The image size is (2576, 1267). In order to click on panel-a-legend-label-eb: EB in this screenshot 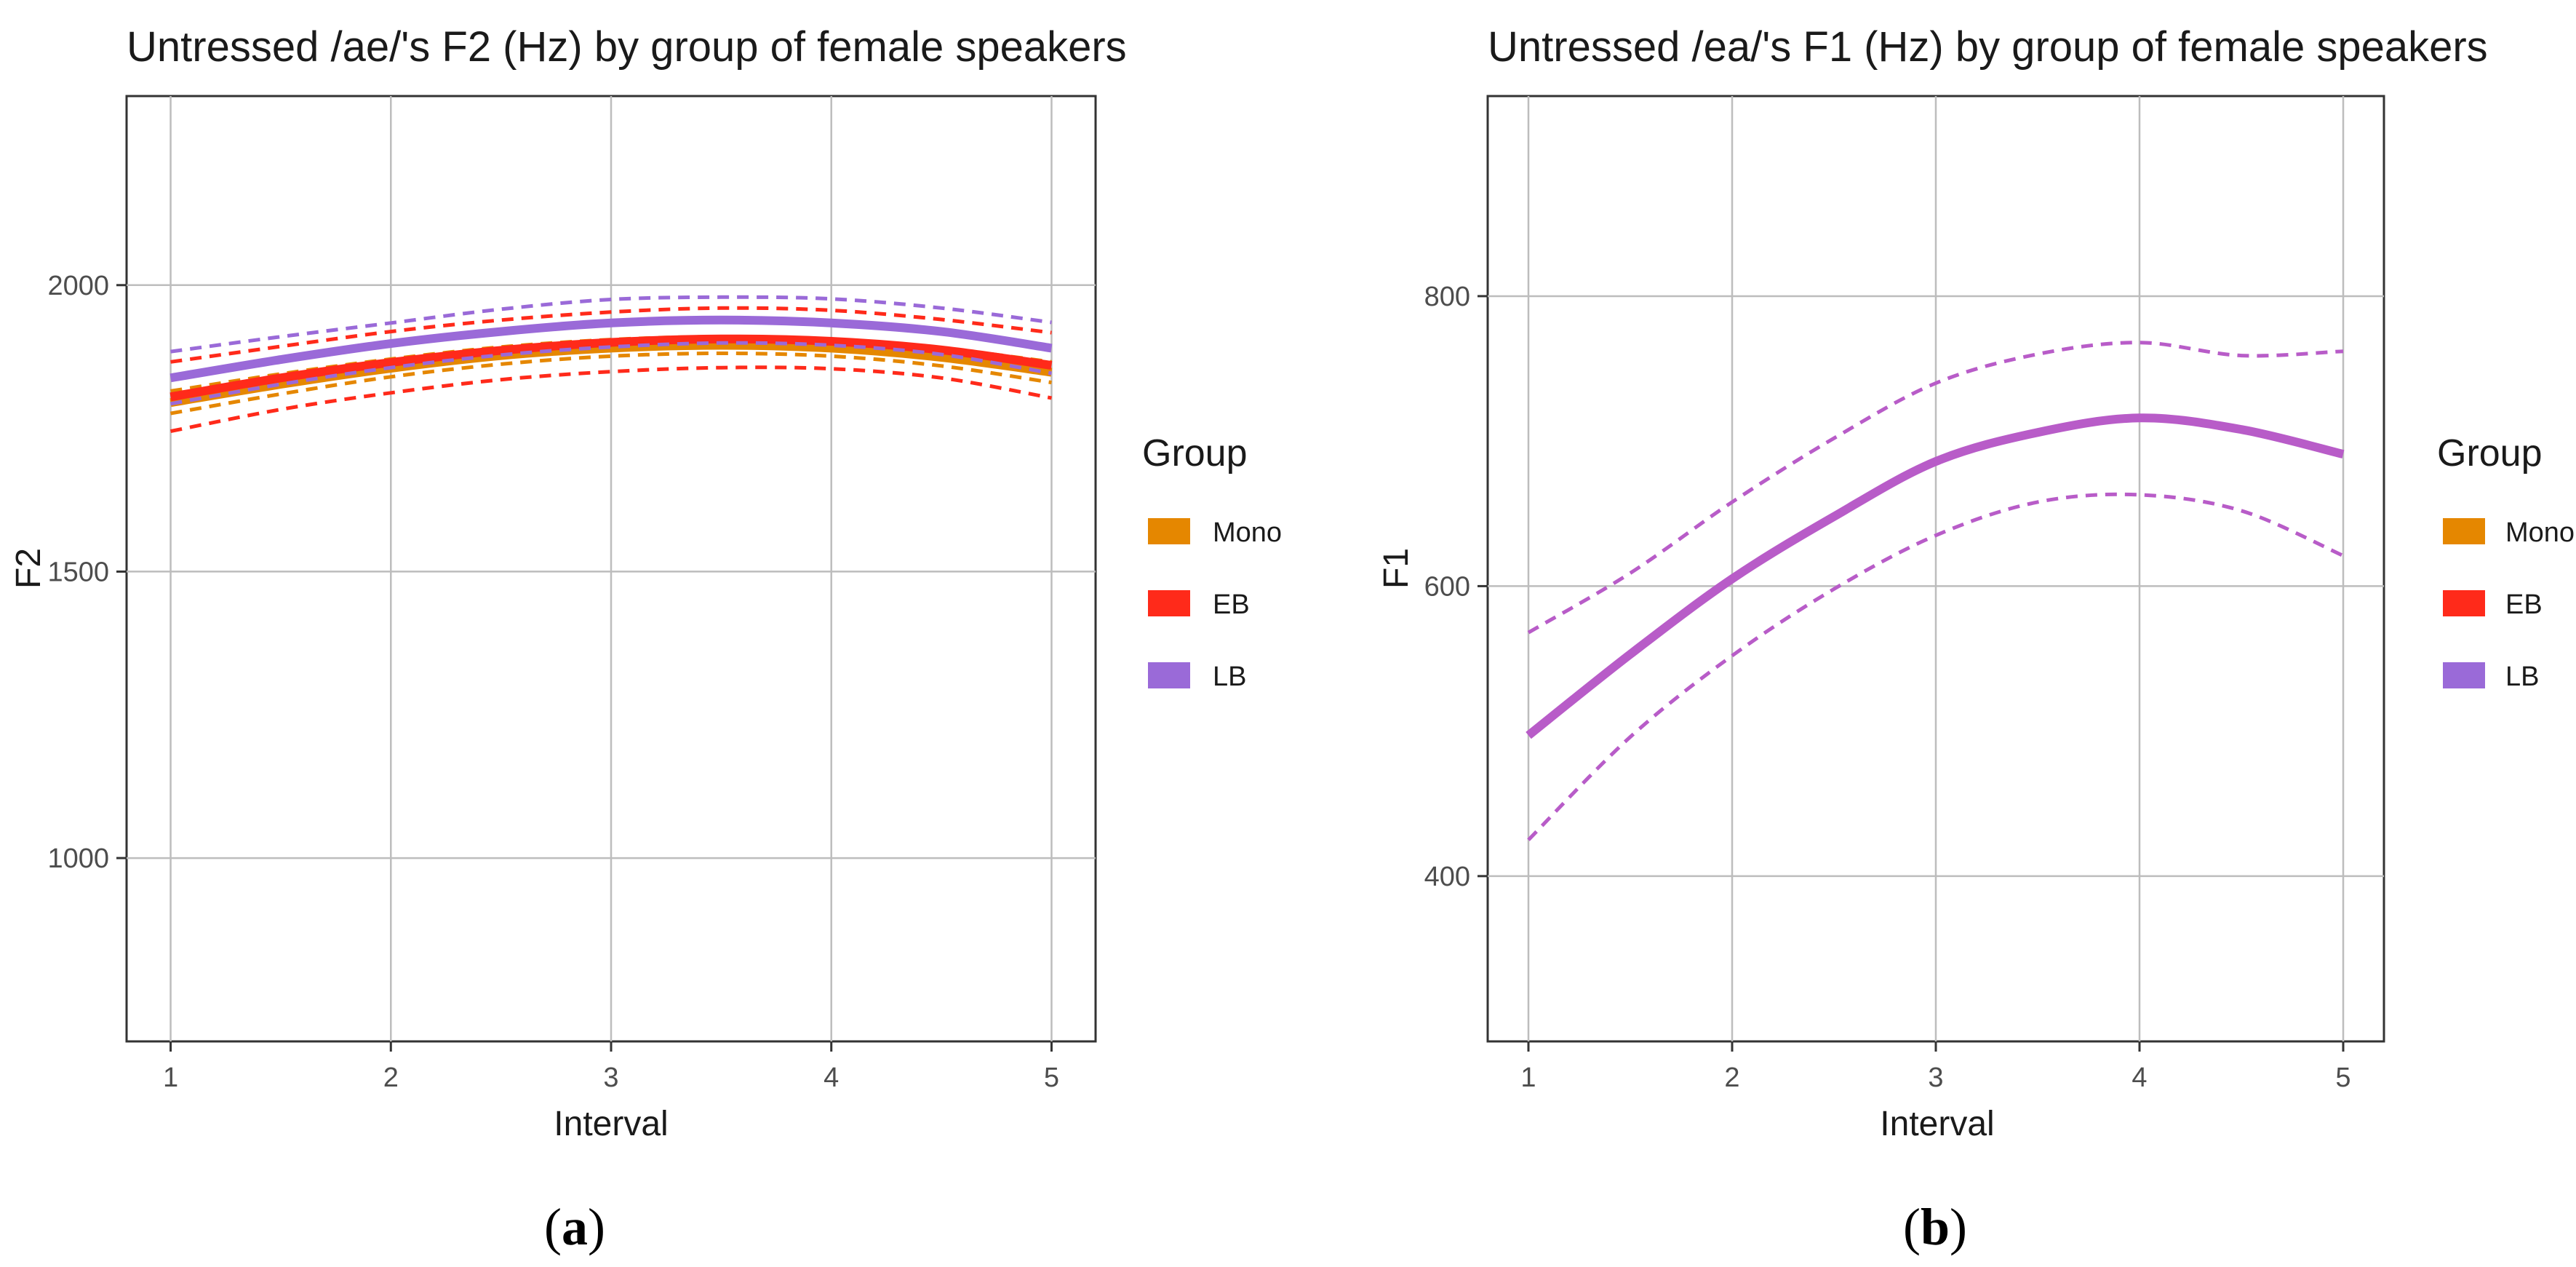, I will do `click(1231, 605)`.